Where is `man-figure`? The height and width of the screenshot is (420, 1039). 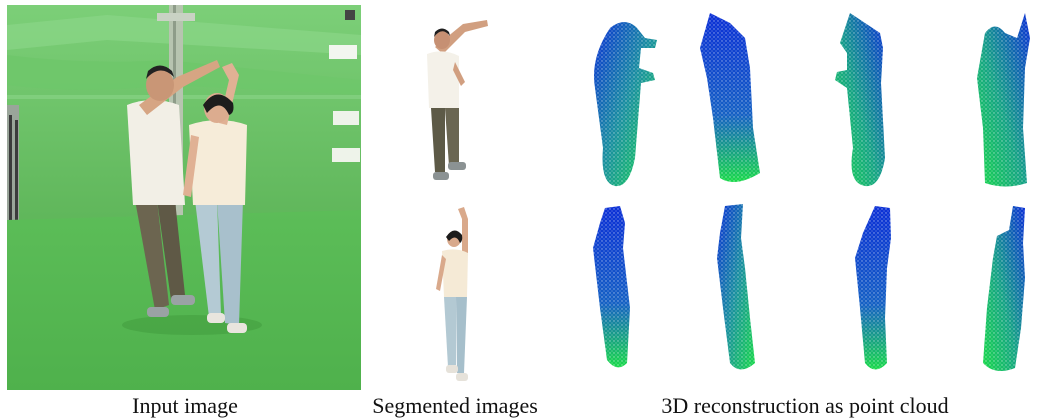
man-figure is located at coordinates (173, 188).